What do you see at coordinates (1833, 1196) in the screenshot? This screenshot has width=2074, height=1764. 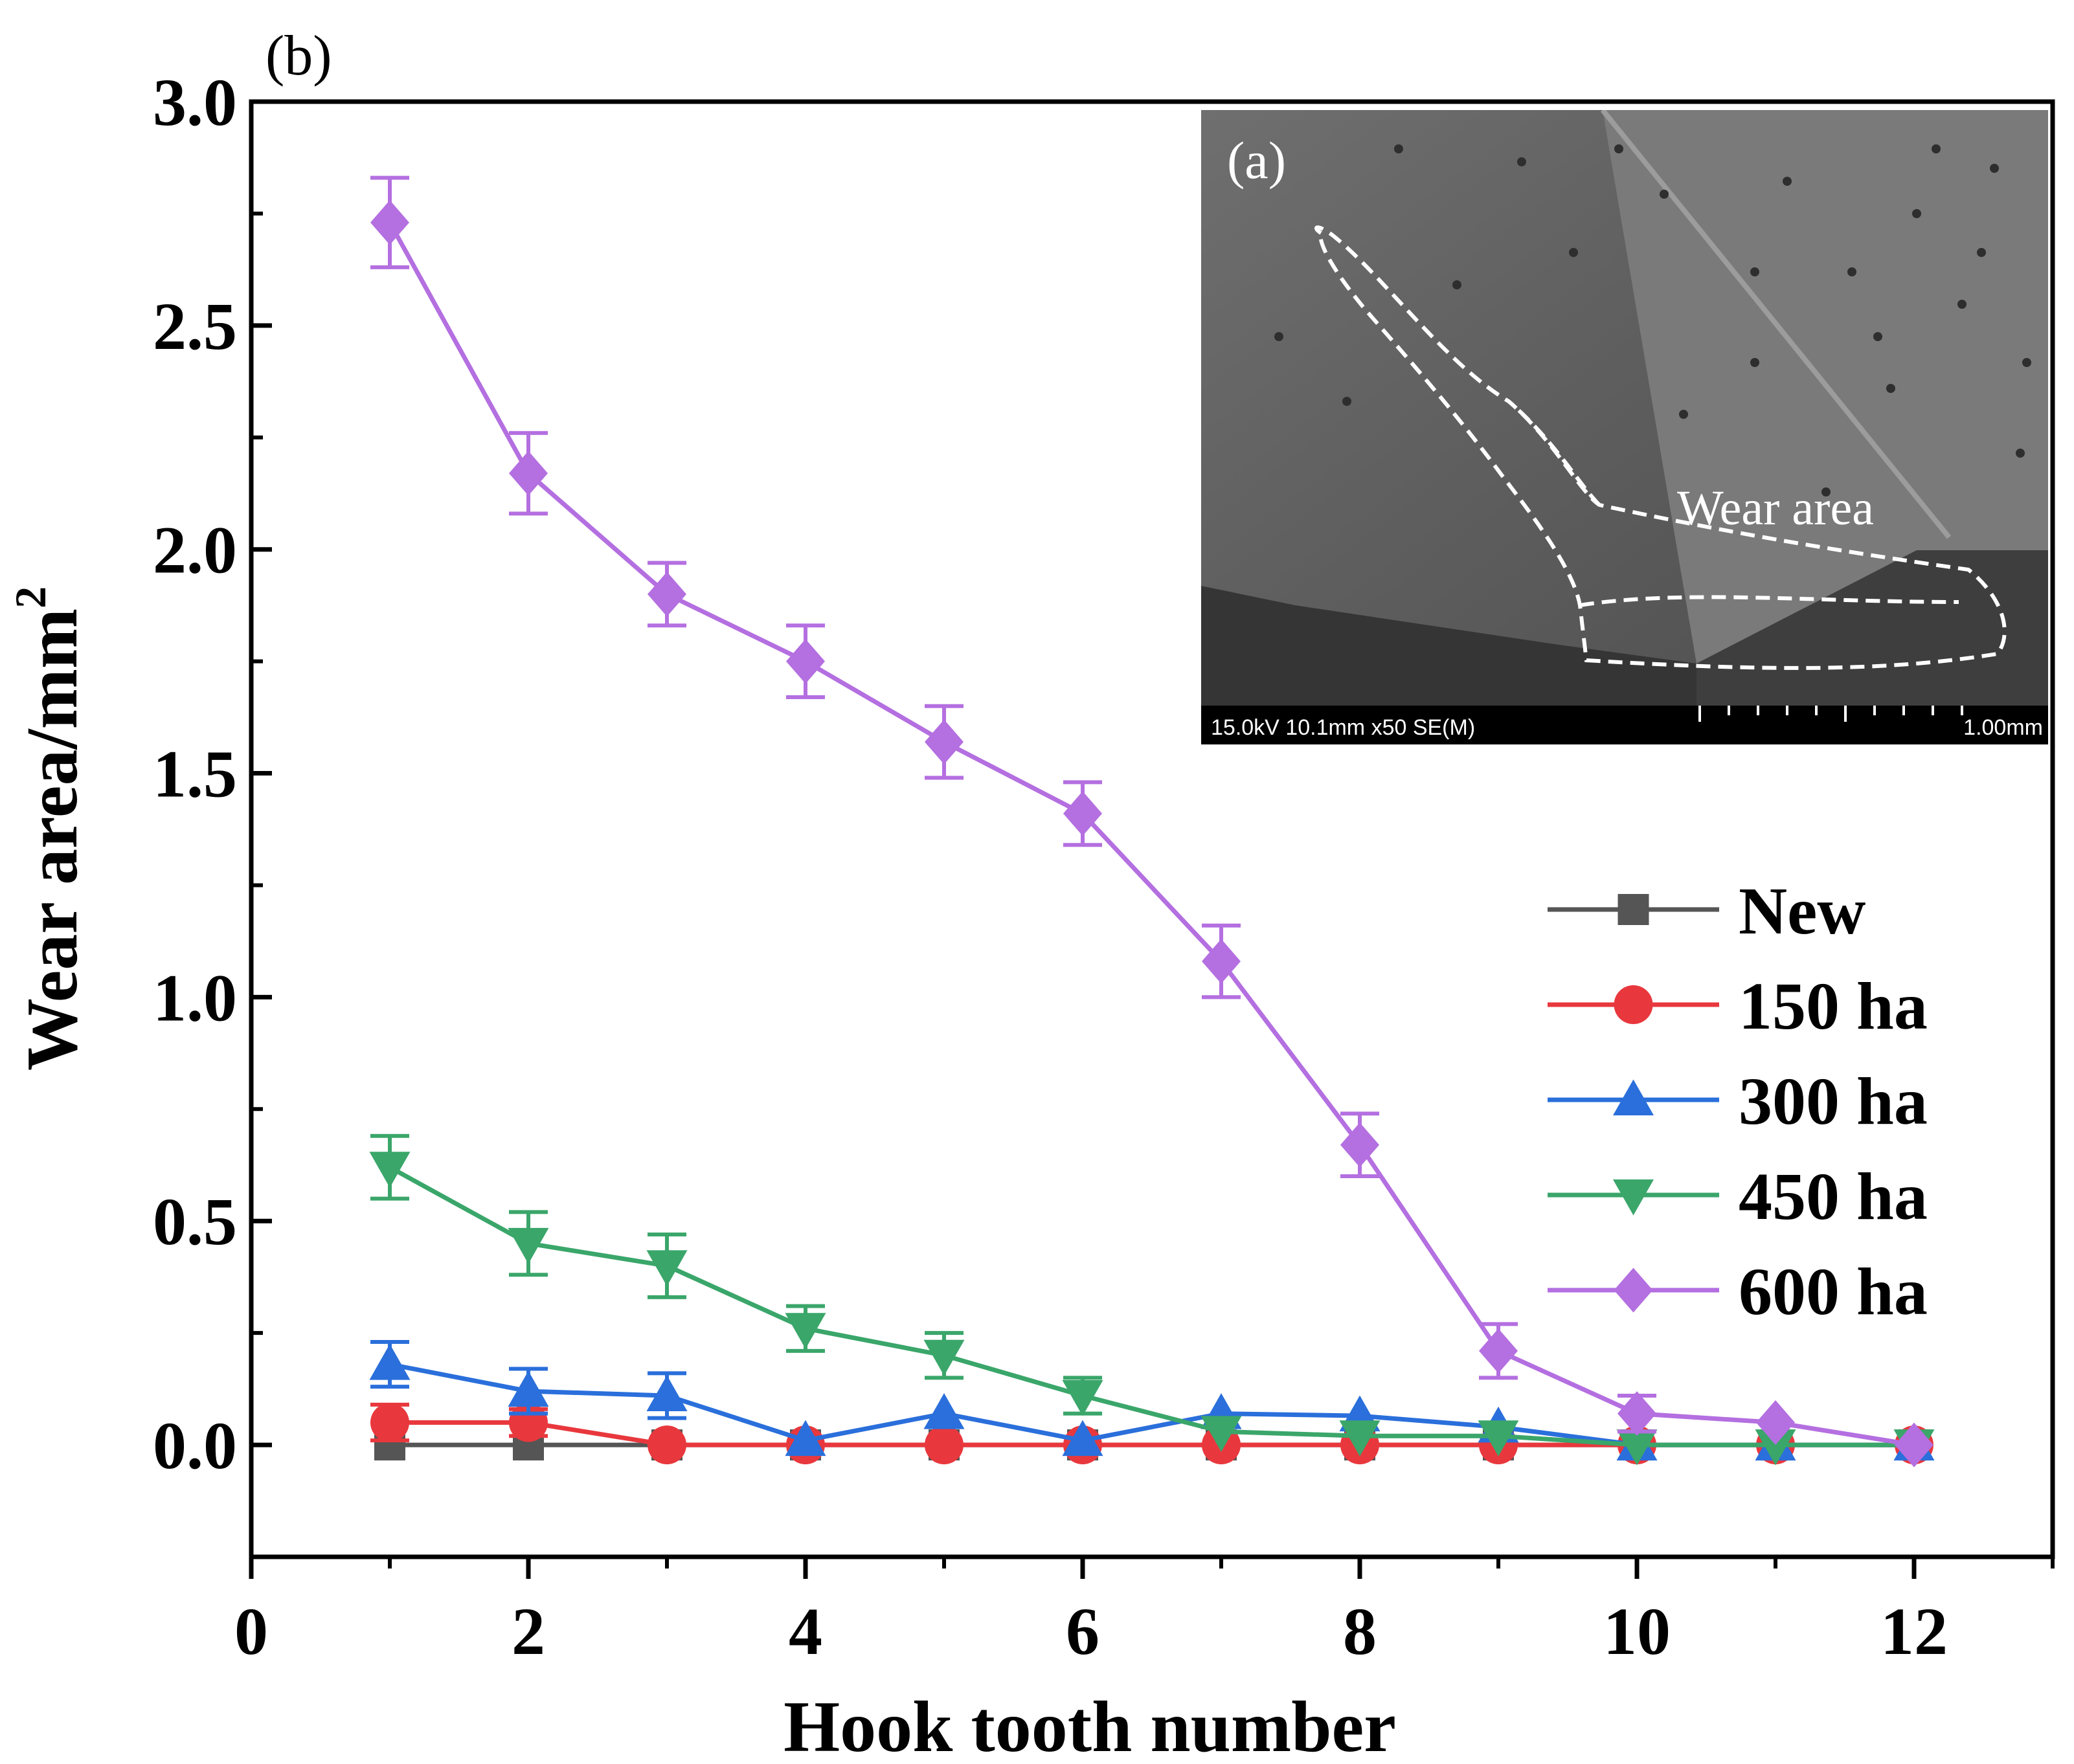 I see `legend-label: 450 ha` at bounding box center [1833, 1196].